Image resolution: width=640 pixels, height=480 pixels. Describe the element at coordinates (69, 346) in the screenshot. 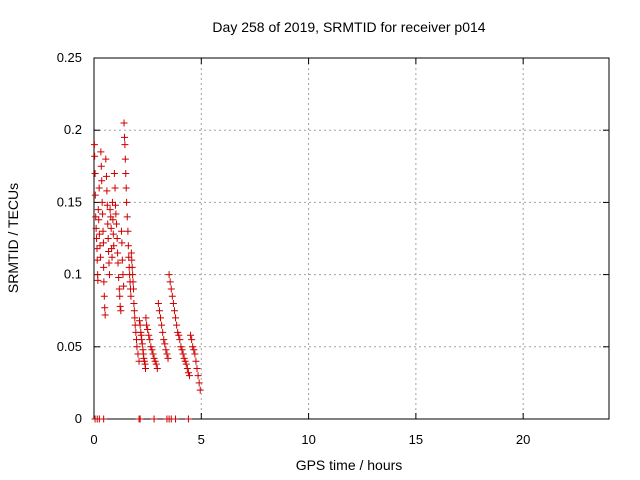

I see `y-tick-label: 0.05` at that location.